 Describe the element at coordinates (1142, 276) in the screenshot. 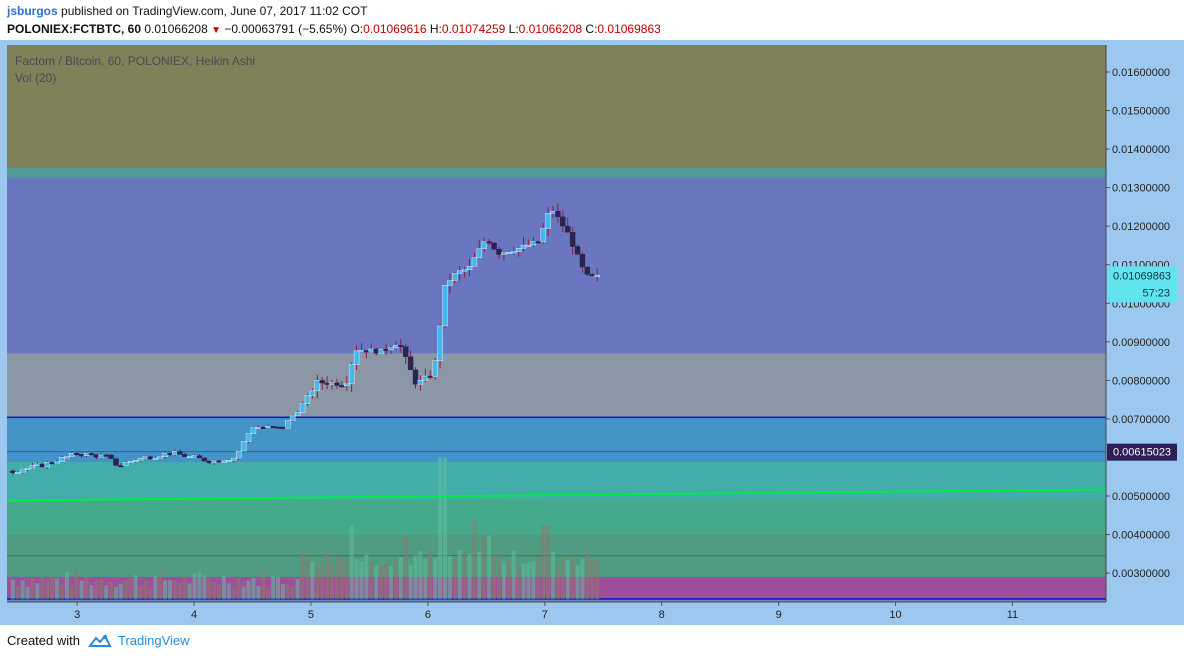

I see `price-badge-value: 0.01069863` at that location.